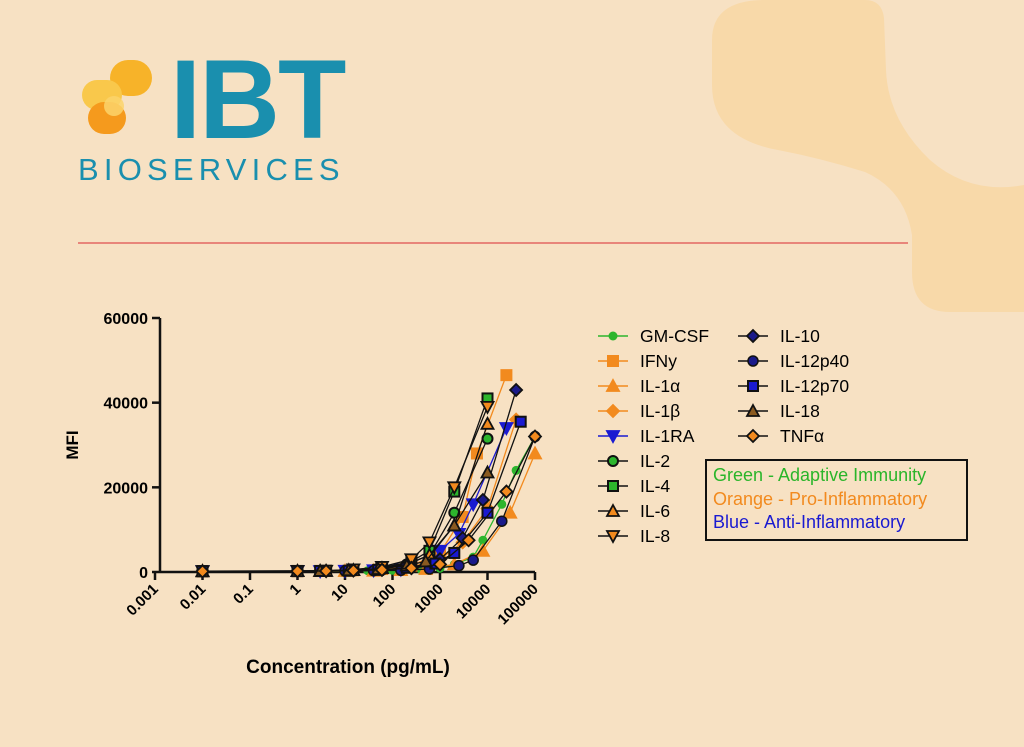  I want to click on legend-item-6: IL-4, so click(634, 486).